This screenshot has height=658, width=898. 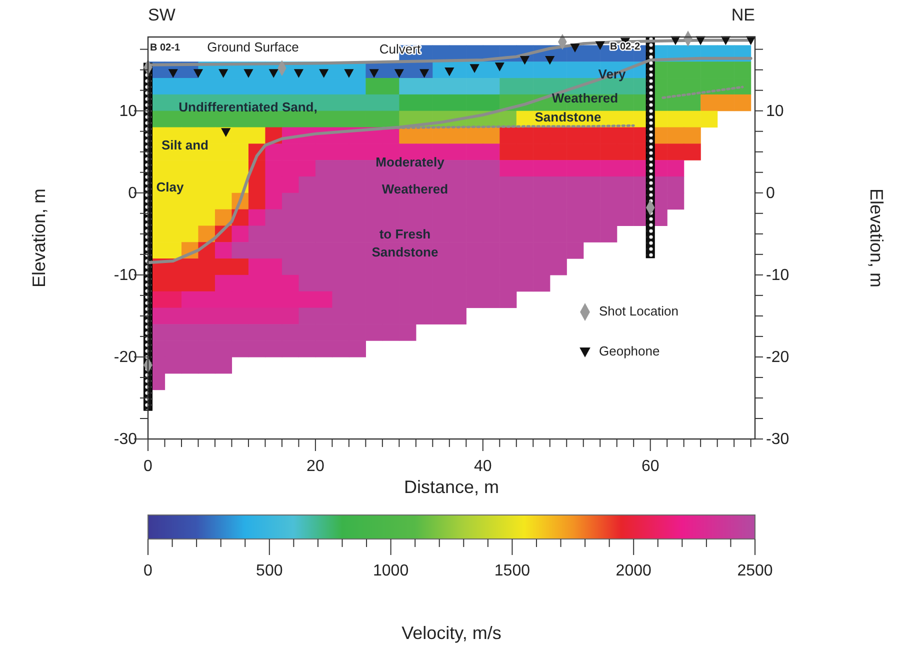 I want to click on annotation: B 02-1, so click(x=165, y=48).